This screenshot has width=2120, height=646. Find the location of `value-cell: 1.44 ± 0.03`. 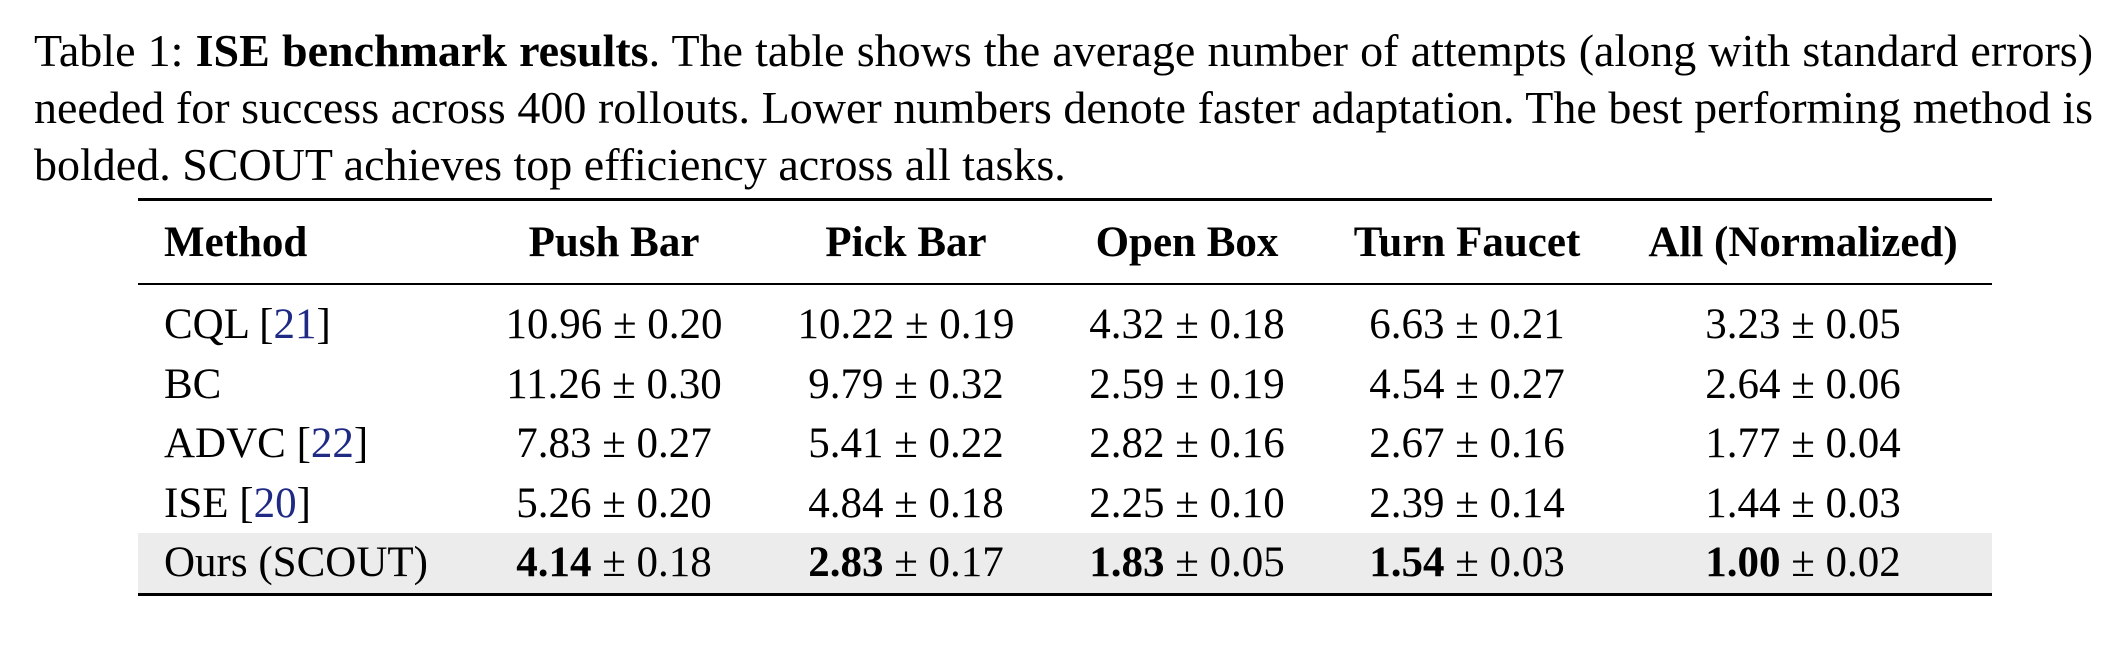

value-cell: 1.44 ± 0.03 is located at coordinates (1803, 503).